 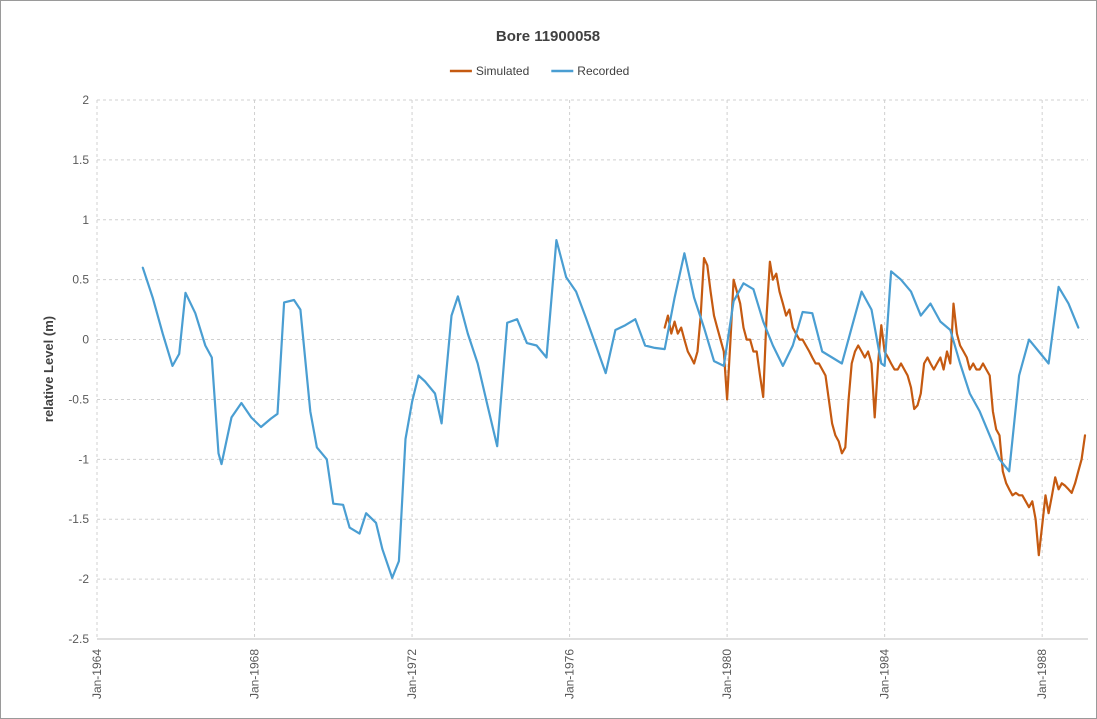 What do you see at coordinates (85, 340) in the screenshot?
I see `y-tick-label: 0` at bounding box center [85, 340].